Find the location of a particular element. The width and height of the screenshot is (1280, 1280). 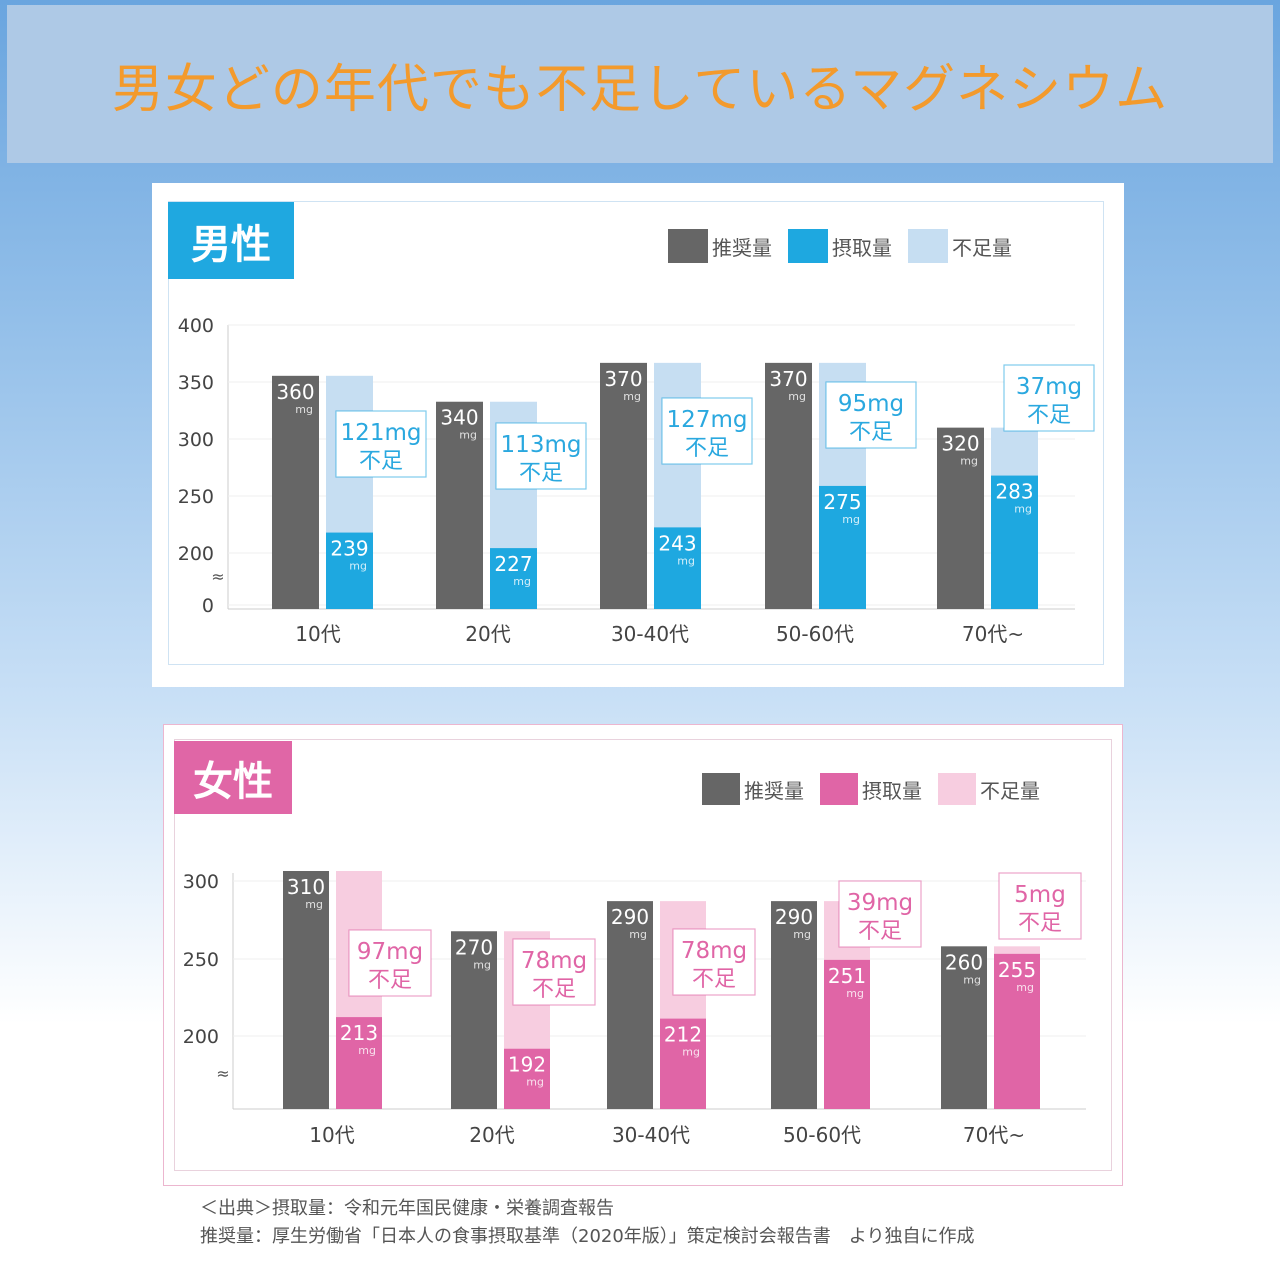

intake-value-label: 283 is located at coordinates (1014, 492).